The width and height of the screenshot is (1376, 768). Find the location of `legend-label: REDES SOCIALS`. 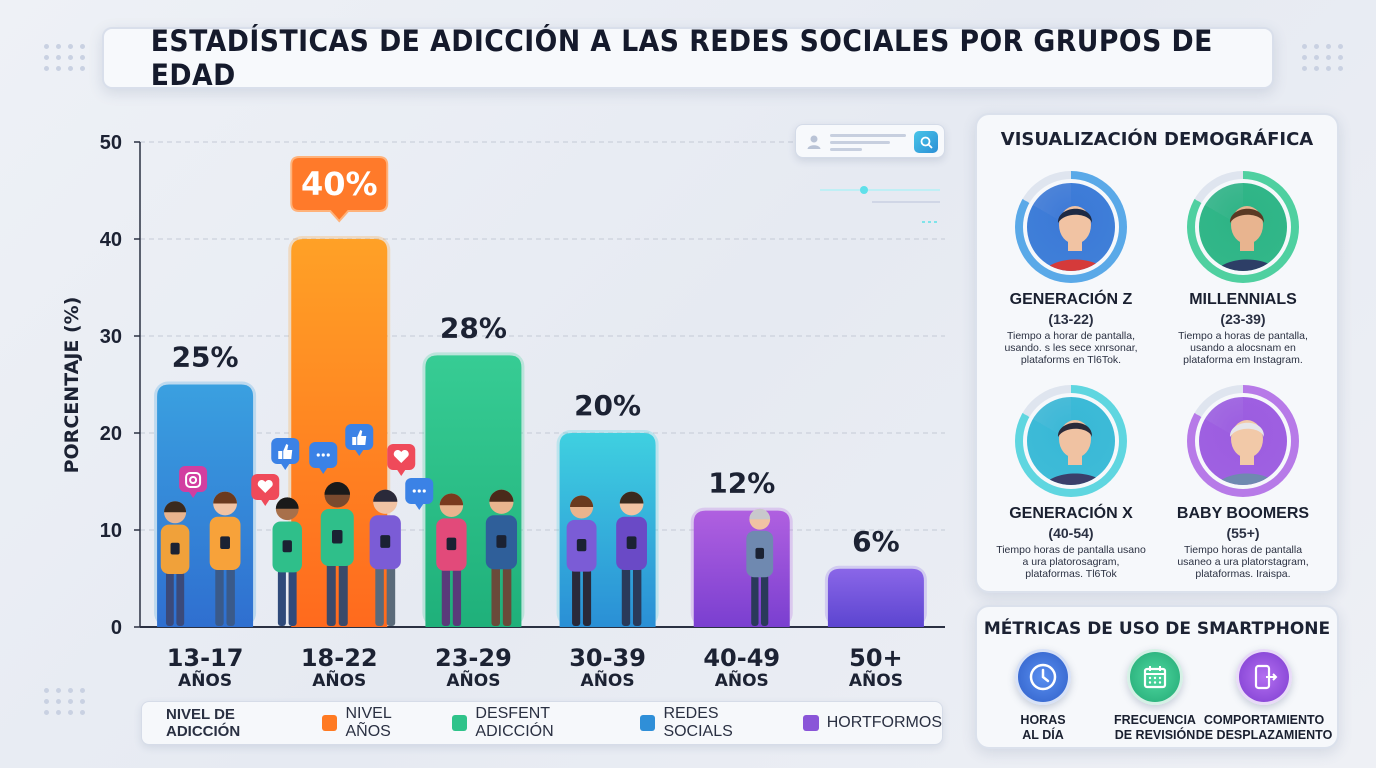

legend-label: REDES SOCIALS is located at coordinates (698, 722).